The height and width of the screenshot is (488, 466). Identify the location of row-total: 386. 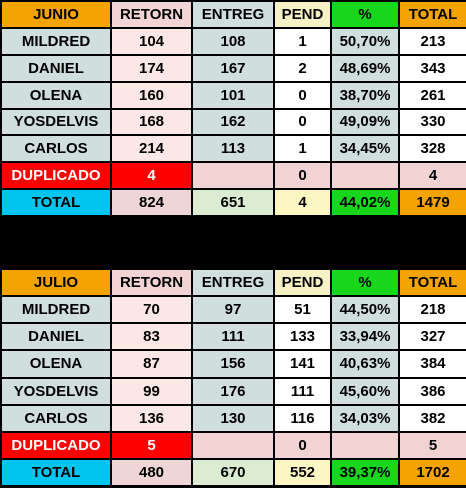
(432, 391).